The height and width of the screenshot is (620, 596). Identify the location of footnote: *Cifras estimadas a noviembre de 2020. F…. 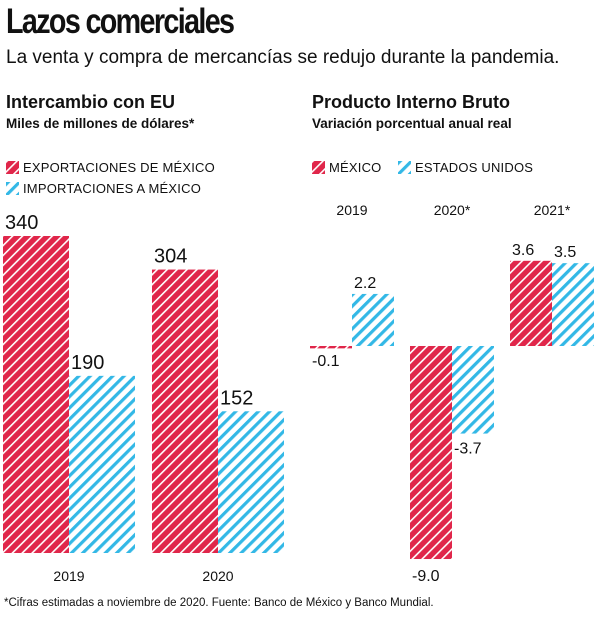
(219, 603).